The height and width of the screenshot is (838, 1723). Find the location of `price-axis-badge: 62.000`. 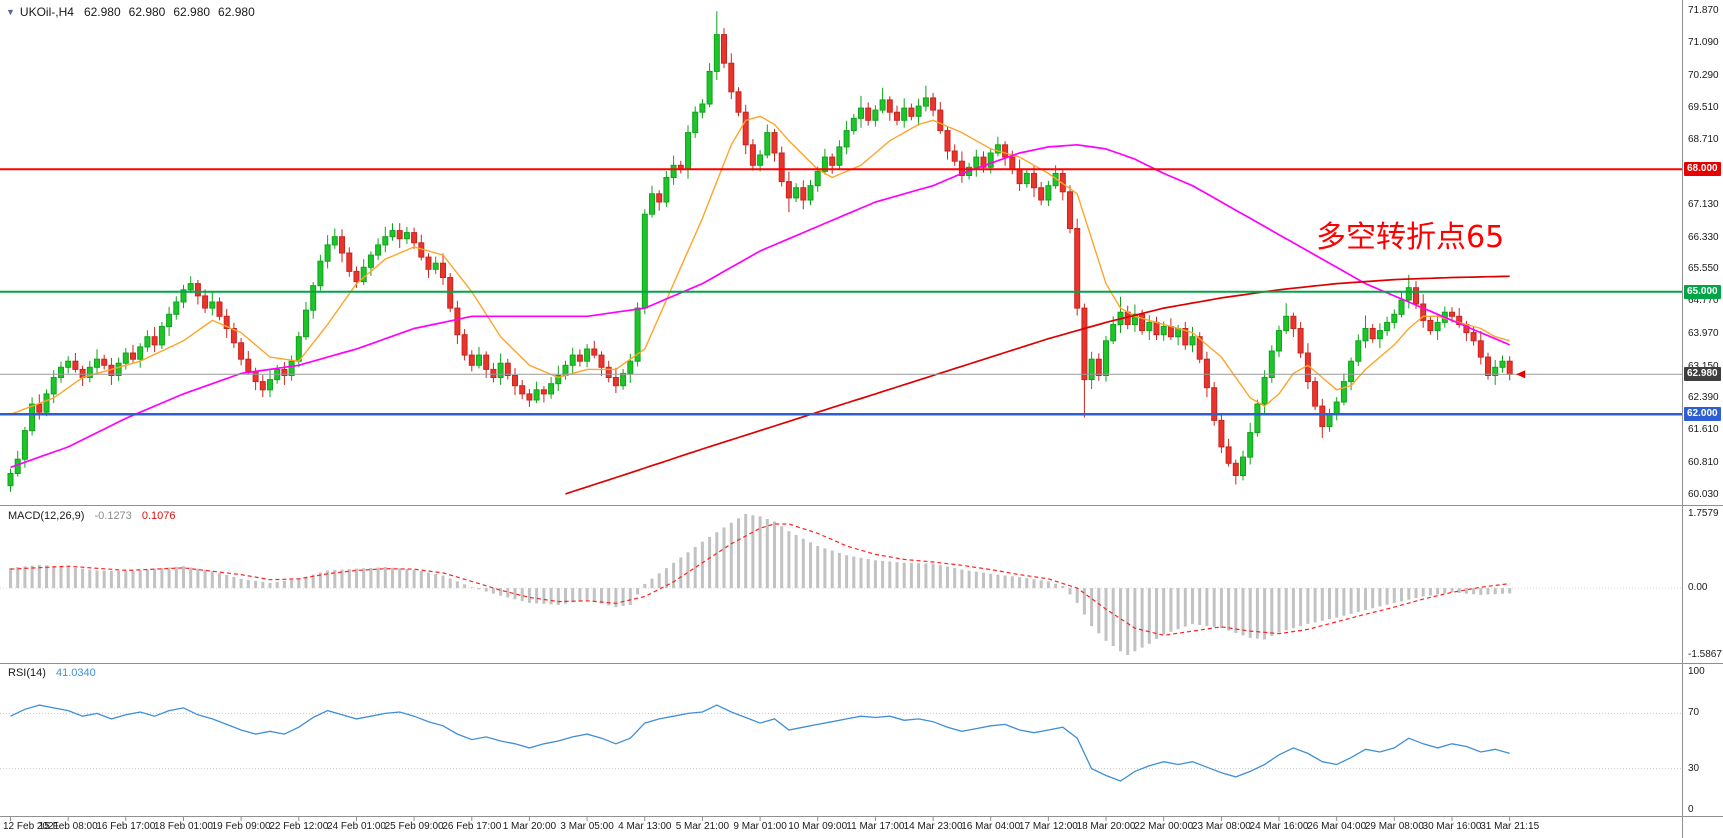

price-axis-badge: 62.000 is located at coordinates (1702, 414).